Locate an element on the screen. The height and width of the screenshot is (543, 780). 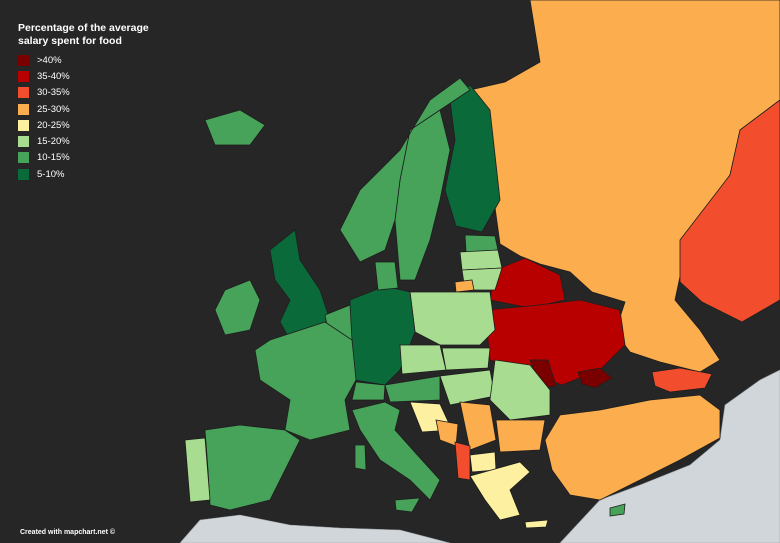
legend-item: 35-40% is located at coordinates (93, 76).